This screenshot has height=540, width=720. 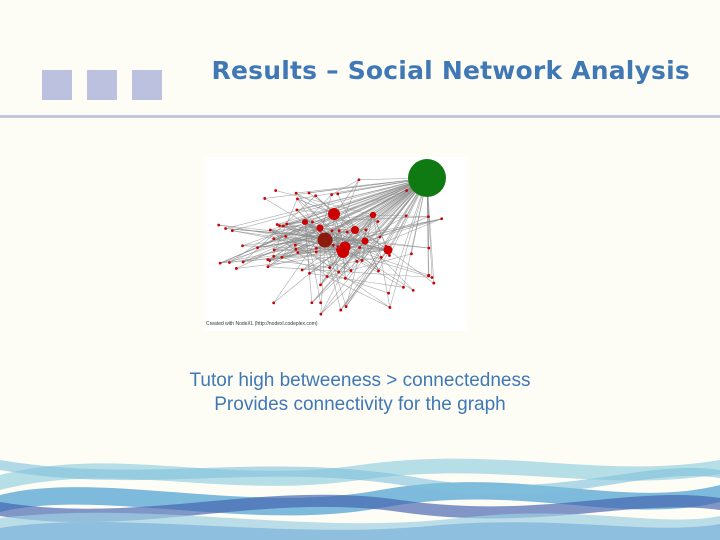 What do you see at coordinates (427, 178) in the screenshot?
I see `tutor-node` at bounding box center [427, 178].